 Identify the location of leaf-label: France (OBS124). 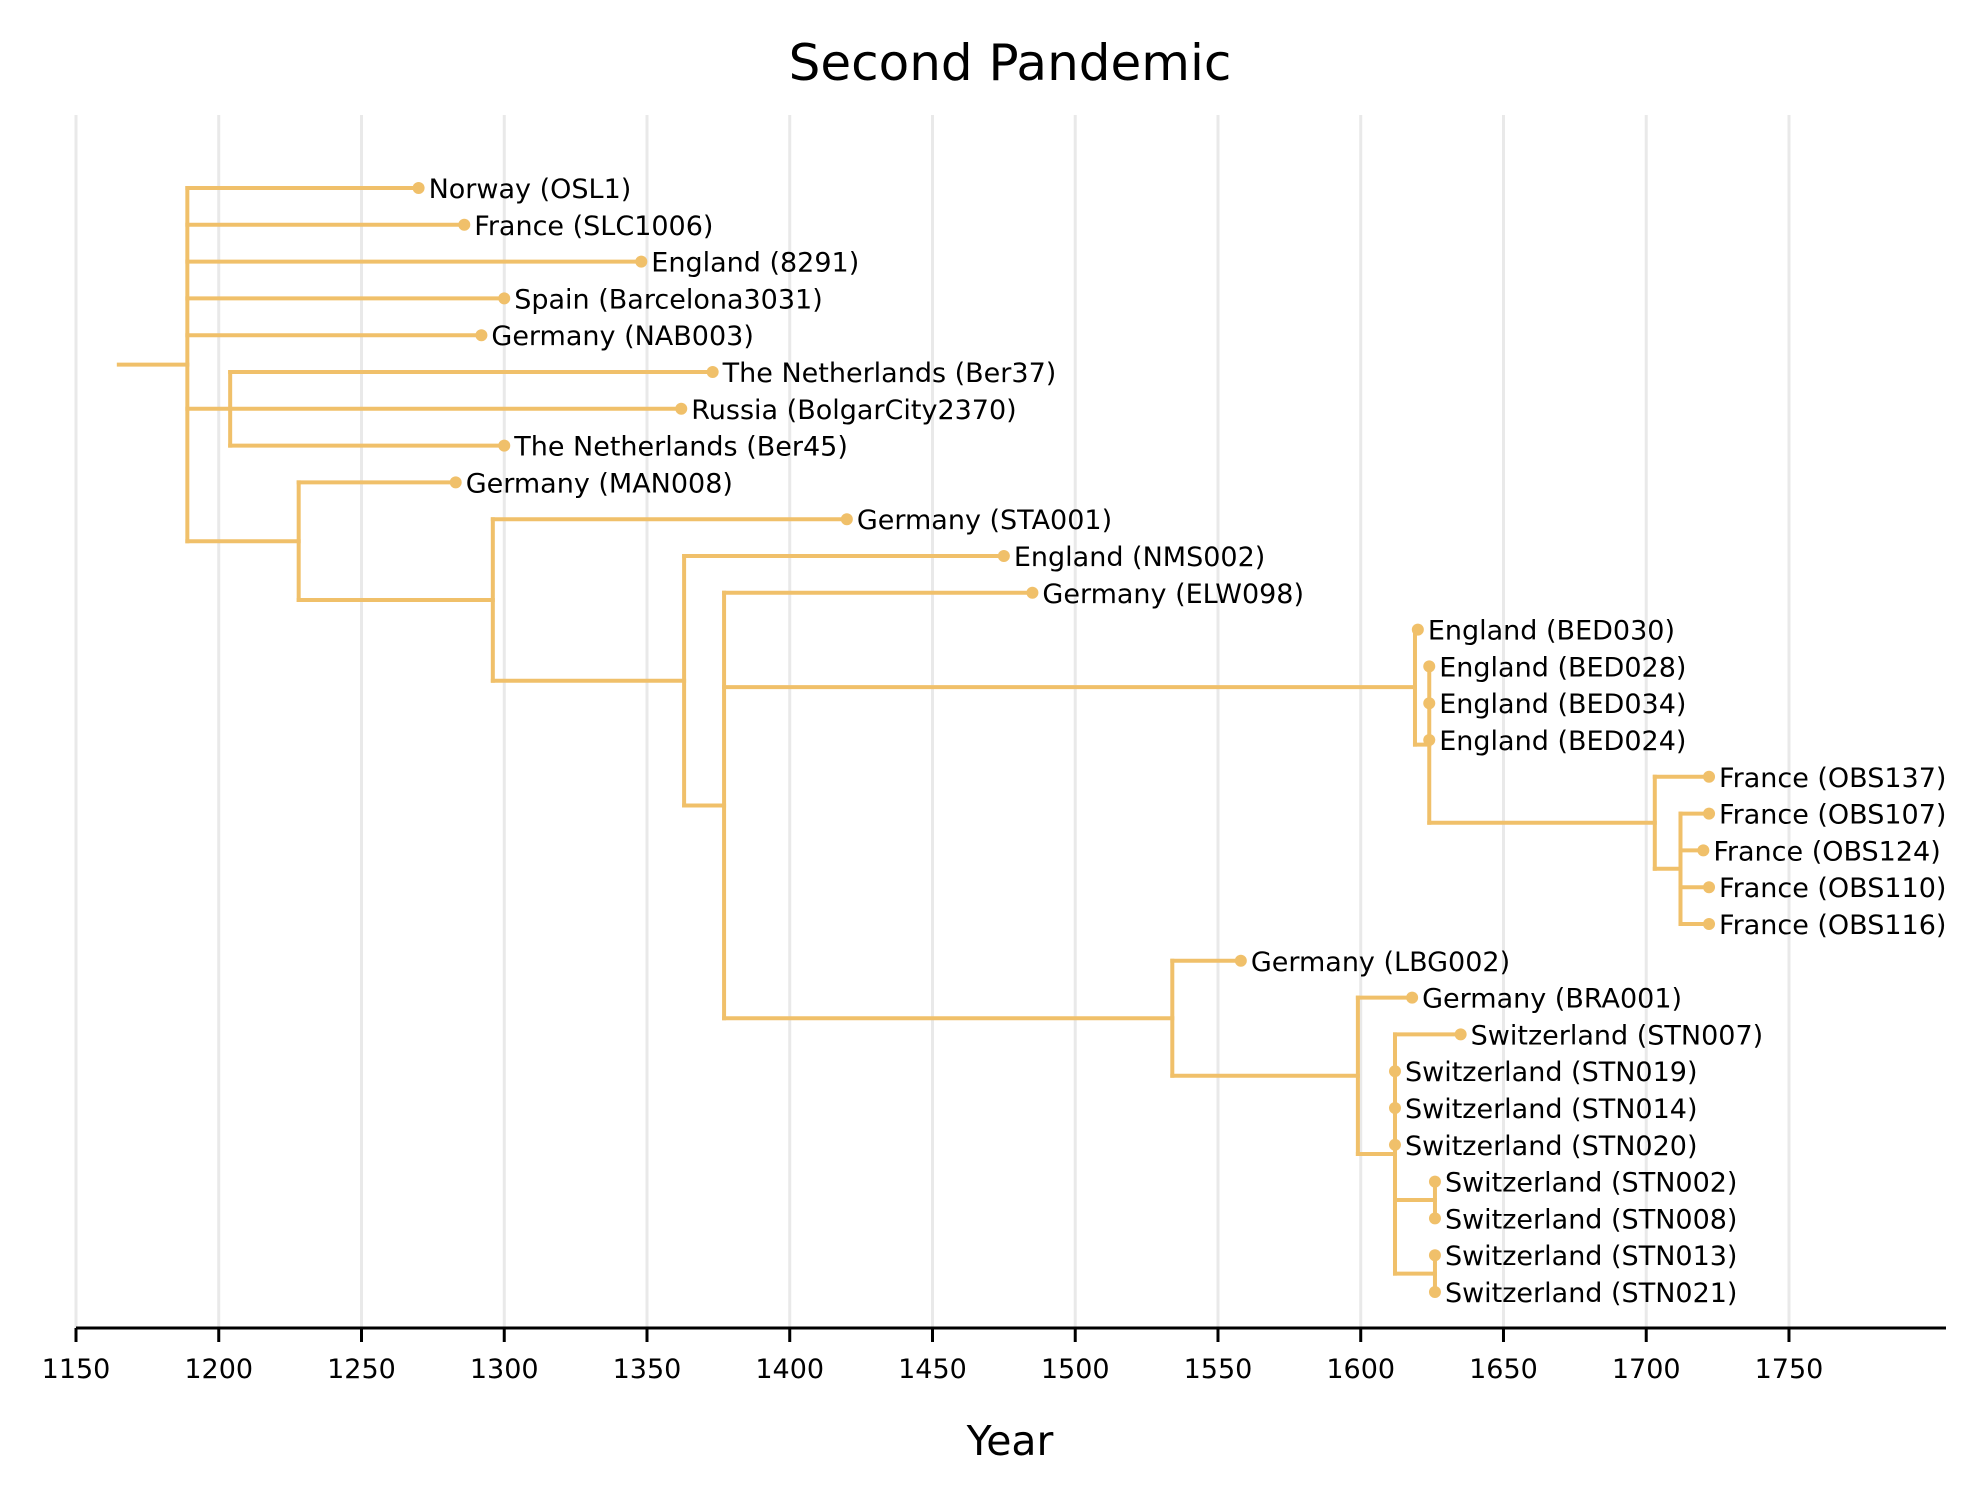
(1826, 851).